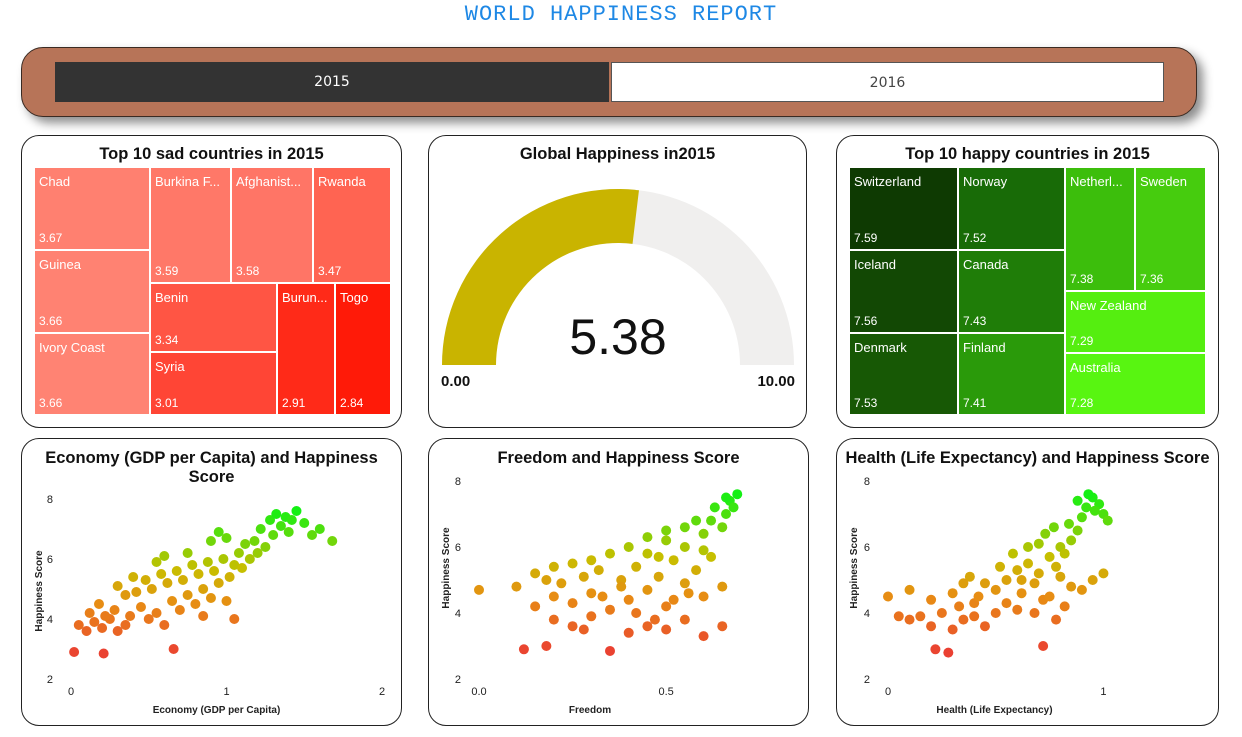  What do you see at coordinates (213, 317) in the screenshot?
I see `sad-country-tile: Benin 3.34` at bounding box center [213, 317].